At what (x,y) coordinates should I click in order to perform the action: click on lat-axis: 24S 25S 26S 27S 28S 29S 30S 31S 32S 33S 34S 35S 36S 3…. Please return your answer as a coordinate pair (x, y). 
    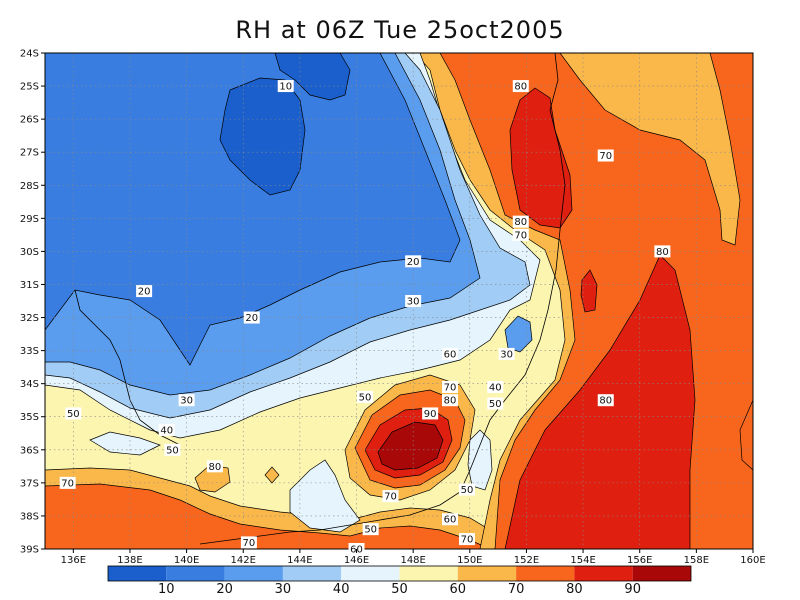
    Looking at the image, I should click on (32, 302).